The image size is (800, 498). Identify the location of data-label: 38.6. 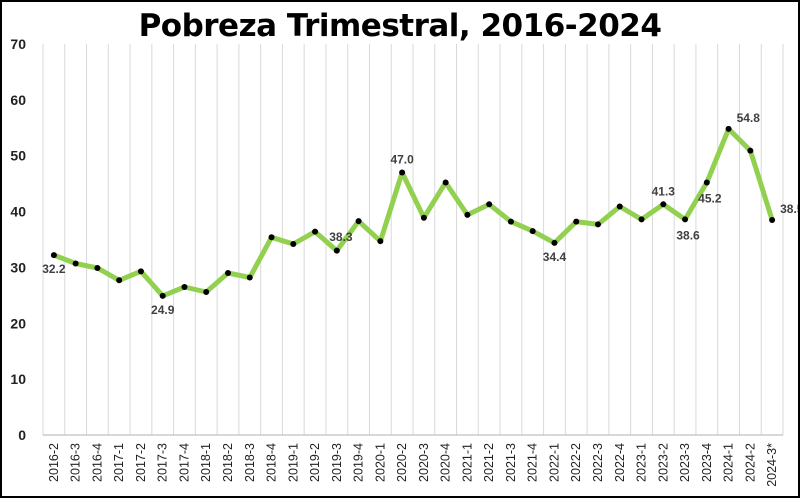
(688, 235).